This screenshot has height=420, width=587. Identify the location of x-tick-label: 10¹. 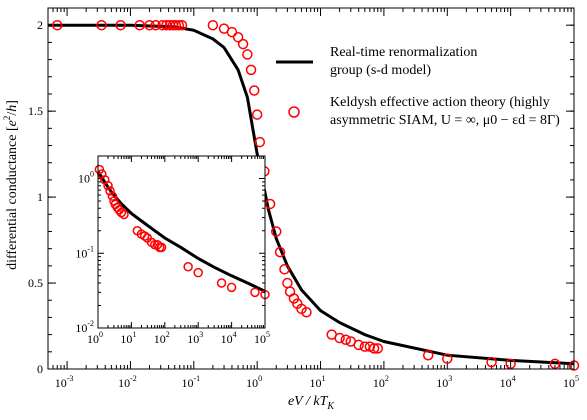
(318, 382).